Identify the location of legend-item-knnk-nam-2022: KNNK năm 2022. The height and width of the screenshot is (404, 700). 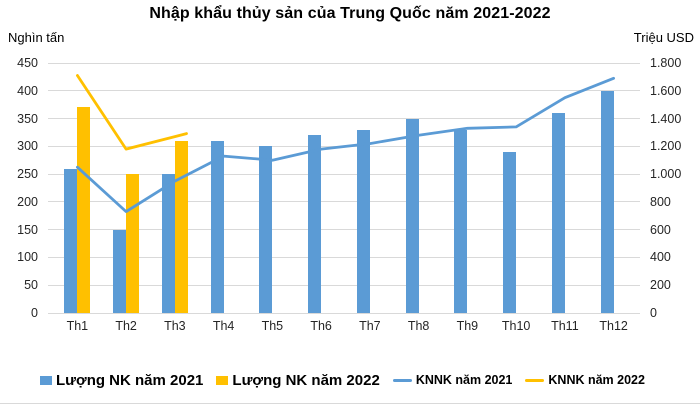
(585, 380).